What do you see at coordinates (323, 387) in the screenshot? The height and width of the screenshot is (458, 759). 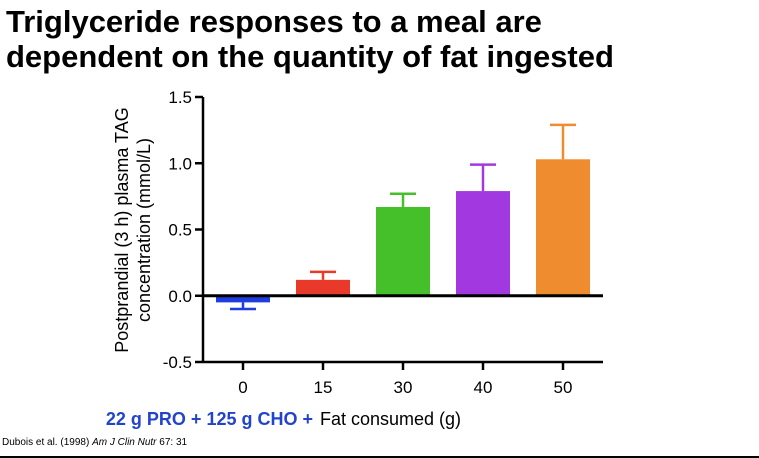 I see `x-tick-label: 15` at bounding box center [323, 387].